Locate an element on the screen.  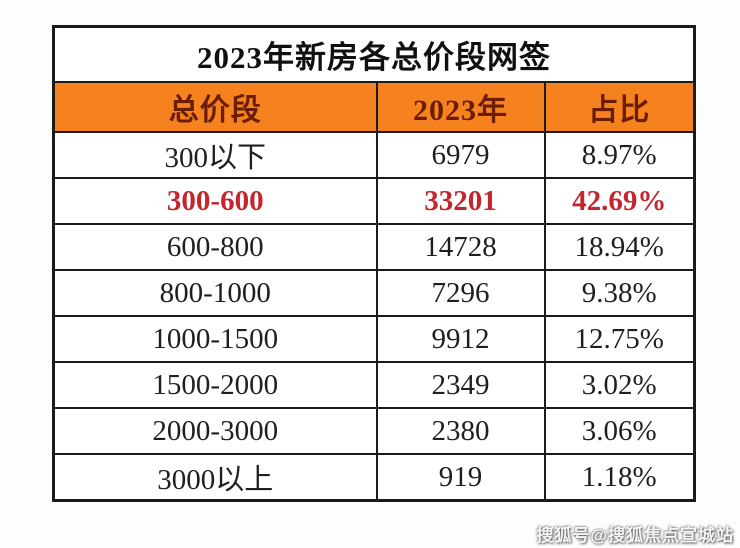
cell-count: 33201 is located at coordinates (460, 201).